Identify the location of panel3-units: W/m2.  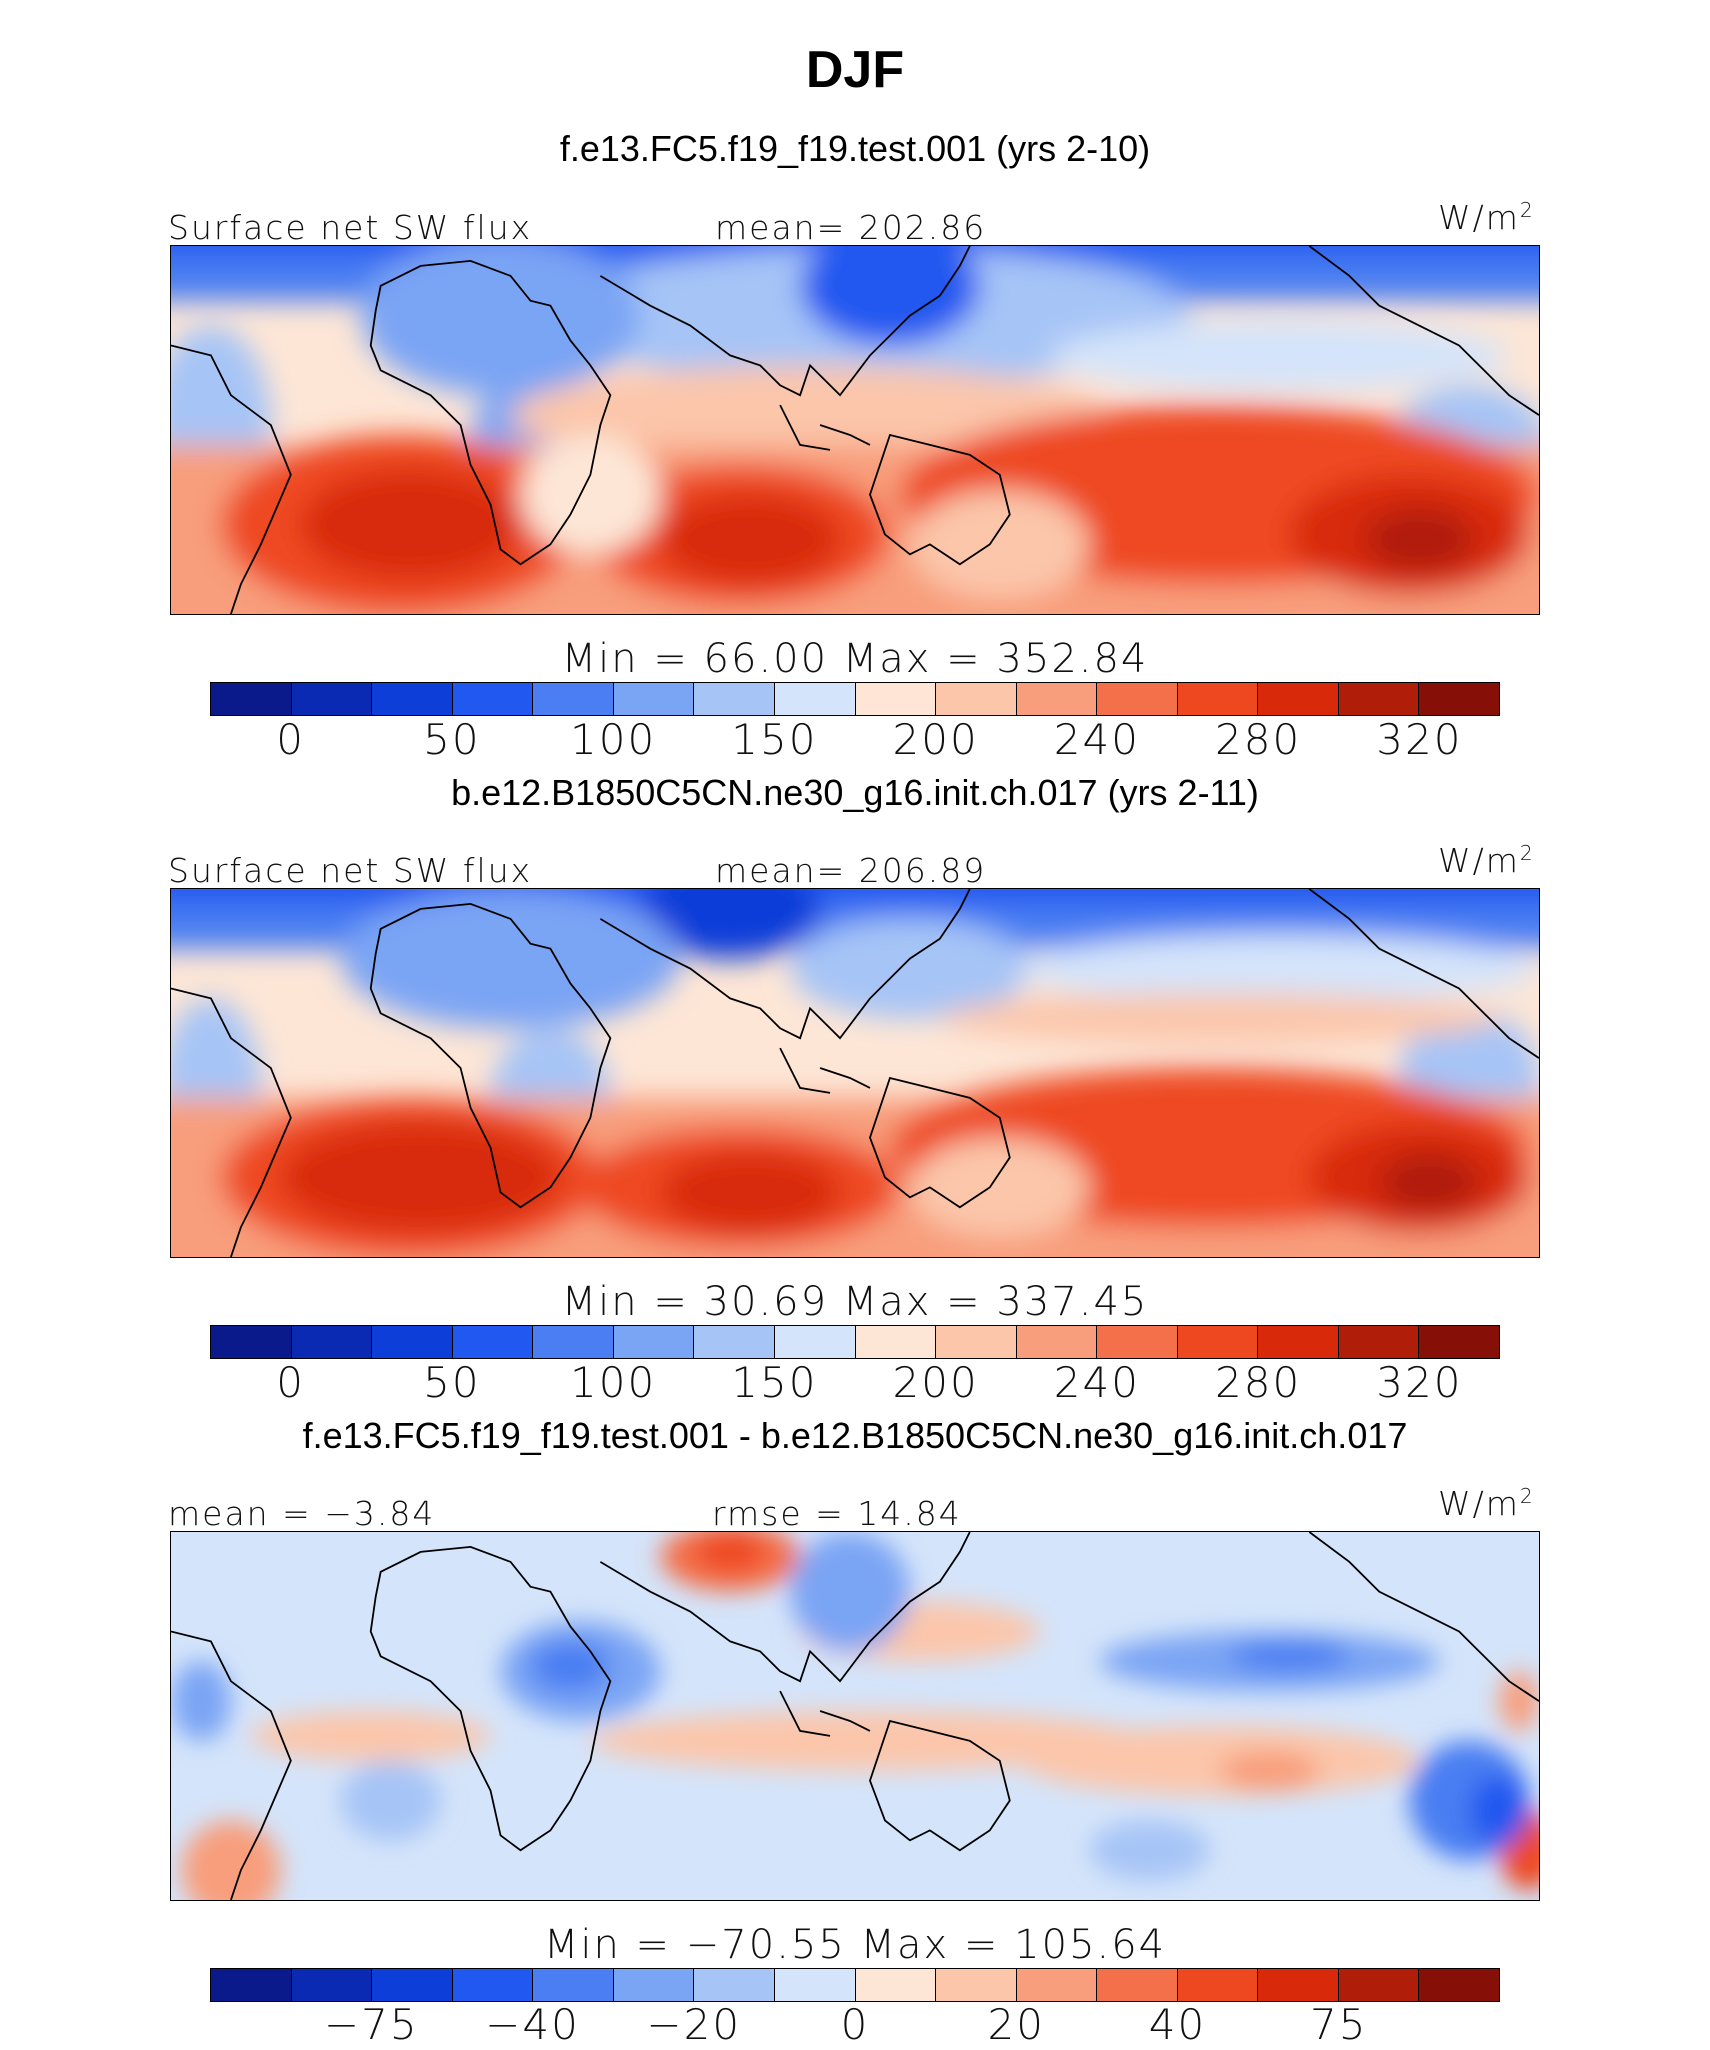
(1486, 1503).